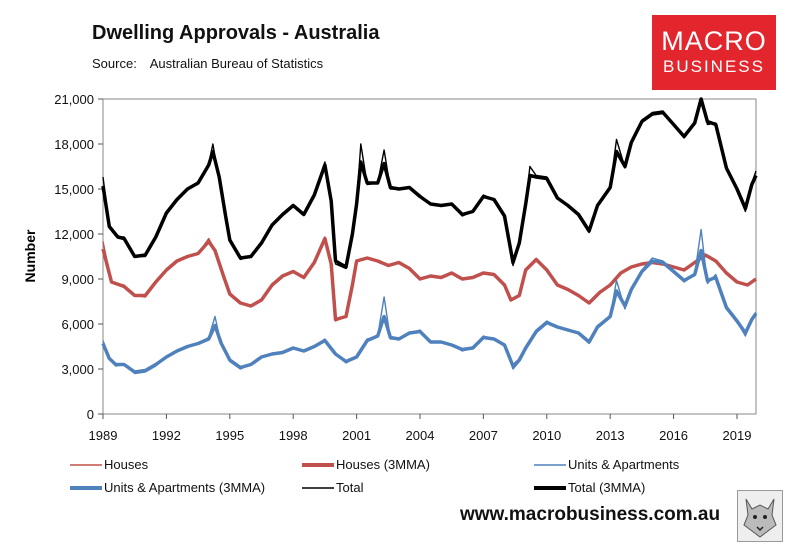 This screenshot has width=795, height=556. Describe the element at coordinates (714, 41) in the screenshot. I see `logo-line-1: MACRO` at that location.